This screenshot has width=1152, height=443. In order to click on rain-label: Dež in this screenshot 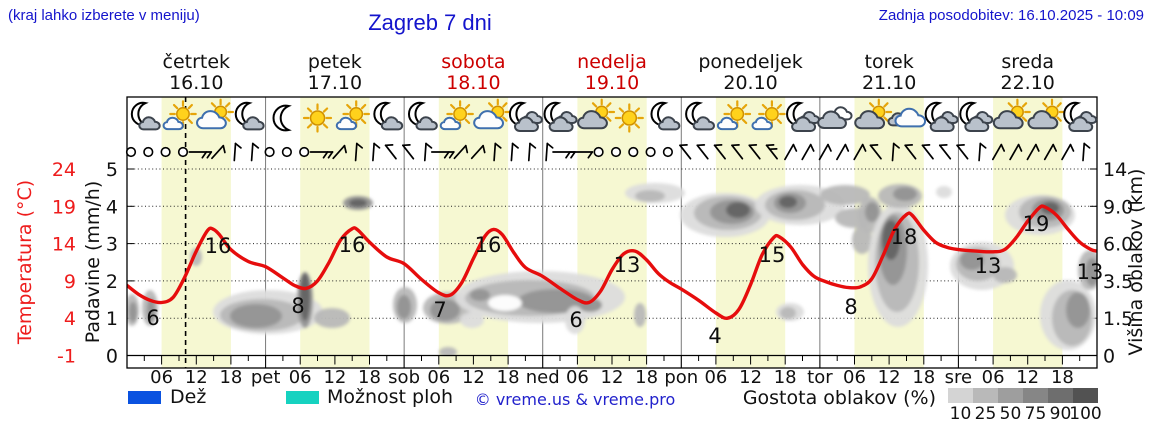, I will do `click(188, 397)`.